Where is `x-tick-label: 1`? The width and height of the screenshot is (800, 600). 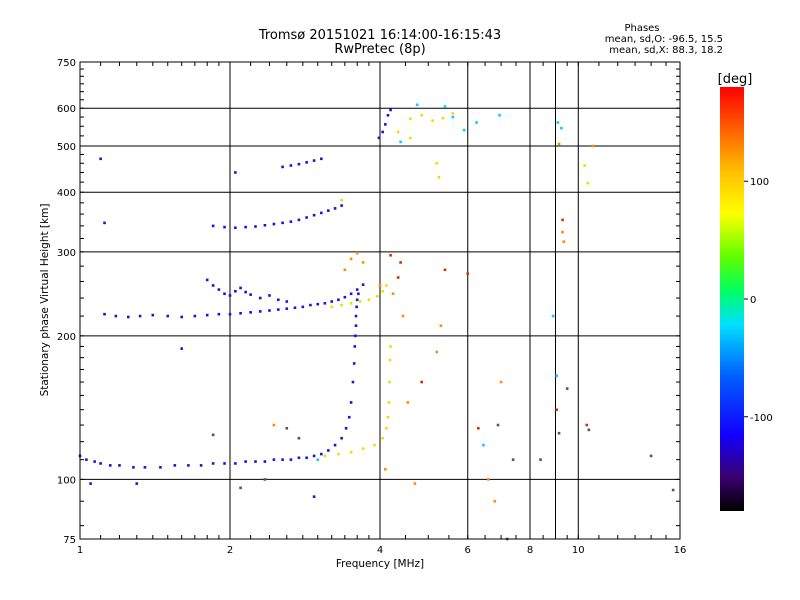 x-tick-label: 1 is located at coordinates (80, 550).